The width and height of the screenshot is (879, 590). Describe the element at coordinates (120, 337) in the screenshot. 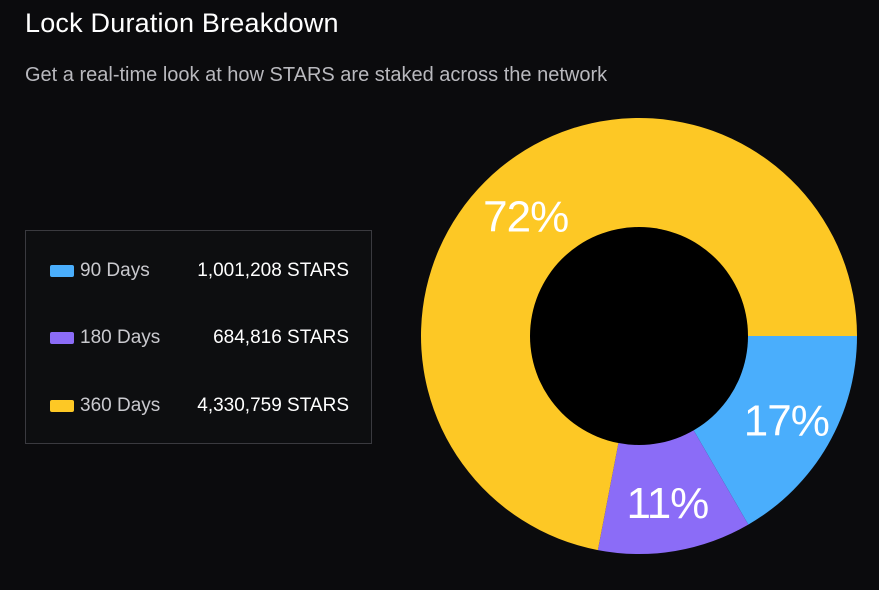

I see `legend-label: 180 Days` at that location.